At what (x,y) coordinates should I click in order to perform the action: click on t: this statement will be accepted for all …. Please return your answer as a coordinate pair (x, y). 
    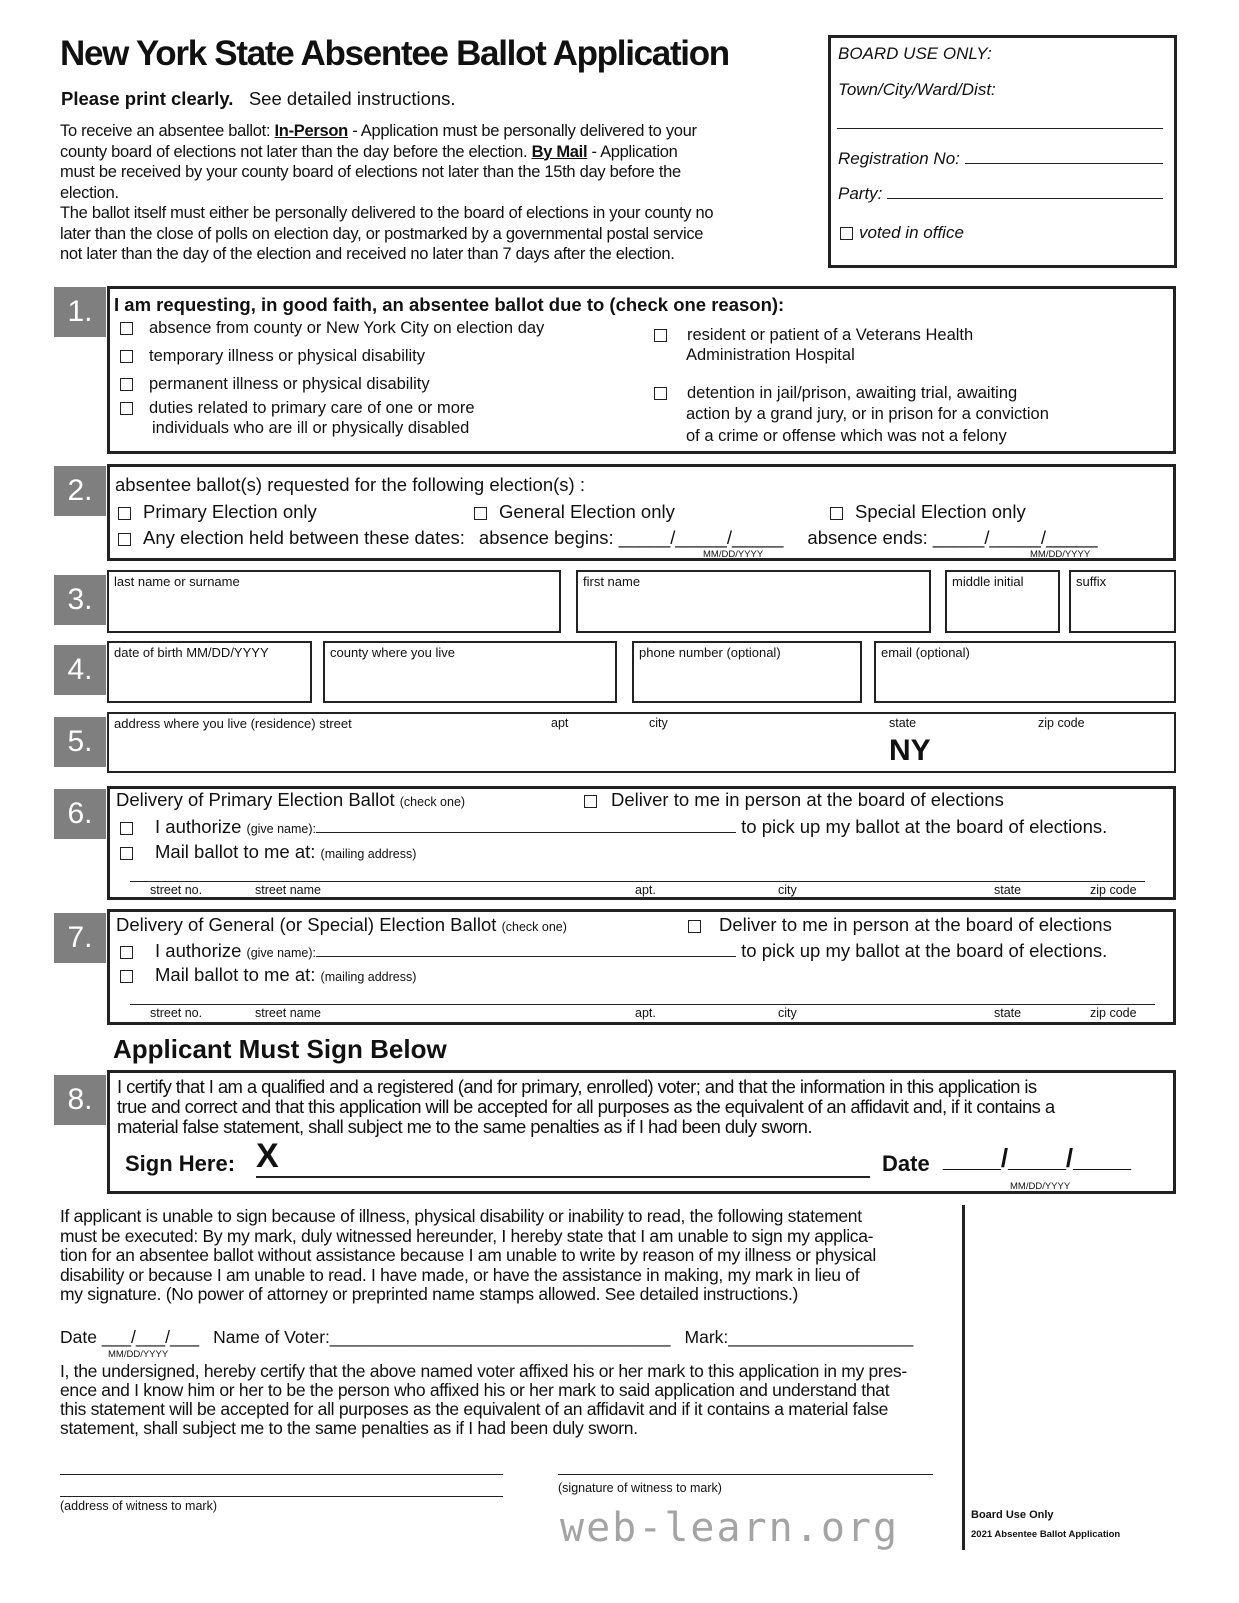
    Looking at the image, I should click on (474, 1409).